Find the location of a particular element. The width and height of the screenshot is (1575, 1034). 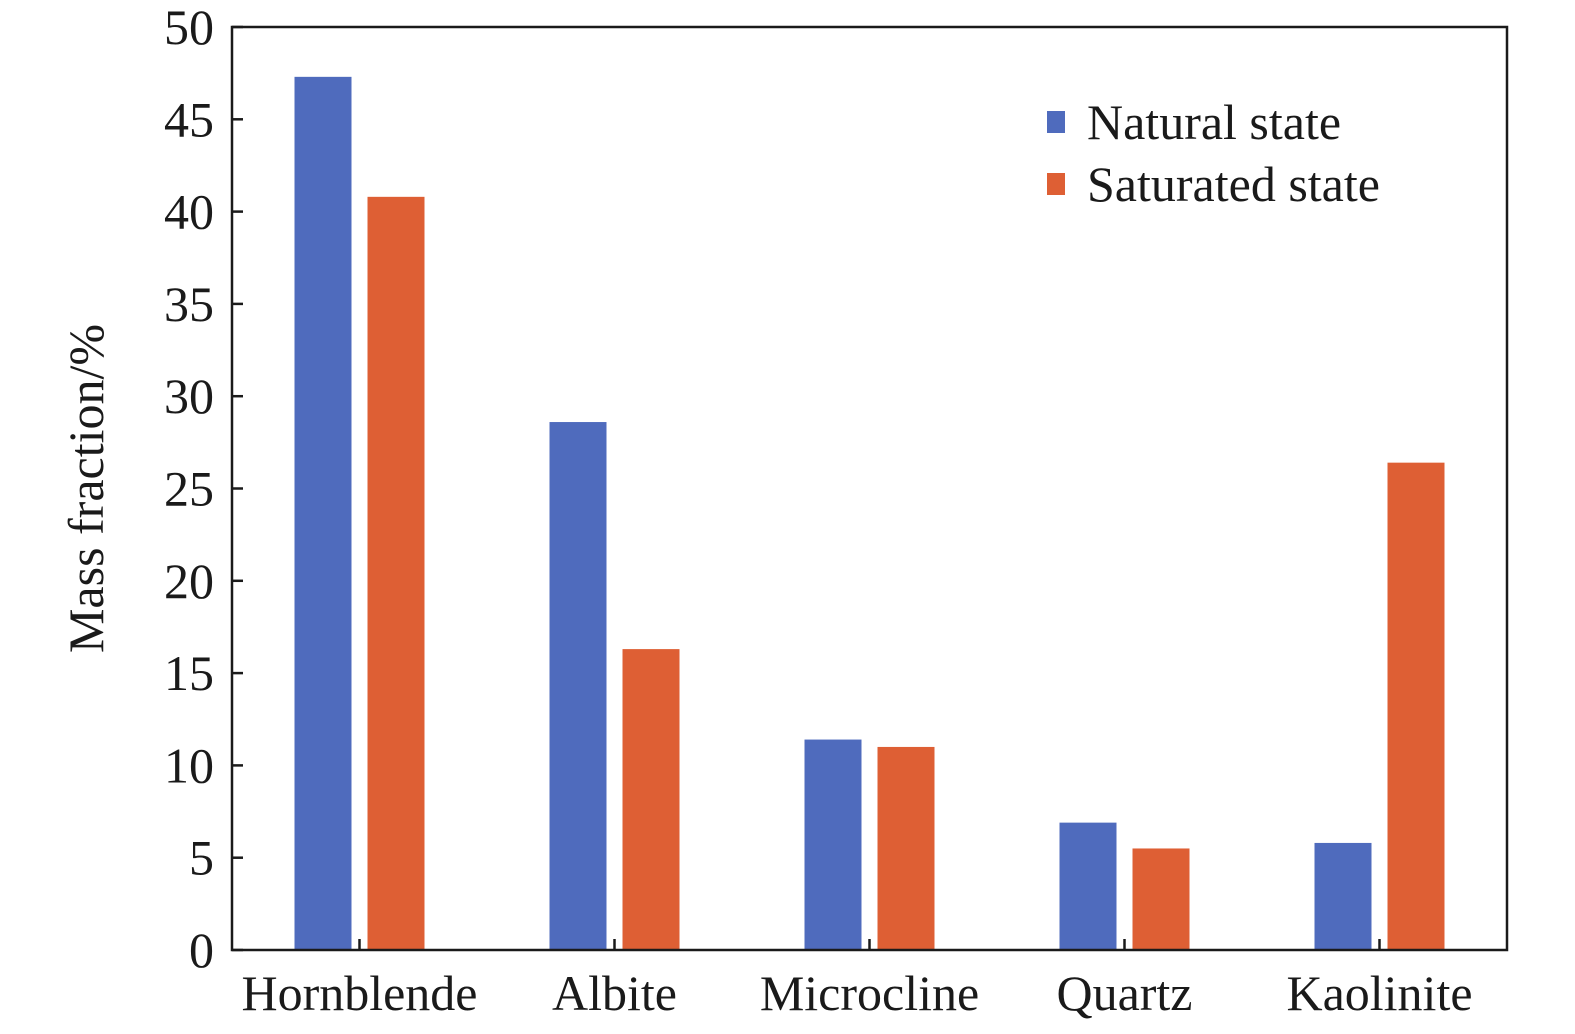

y-tick-label: 15 is located at coordinates (189, 673).